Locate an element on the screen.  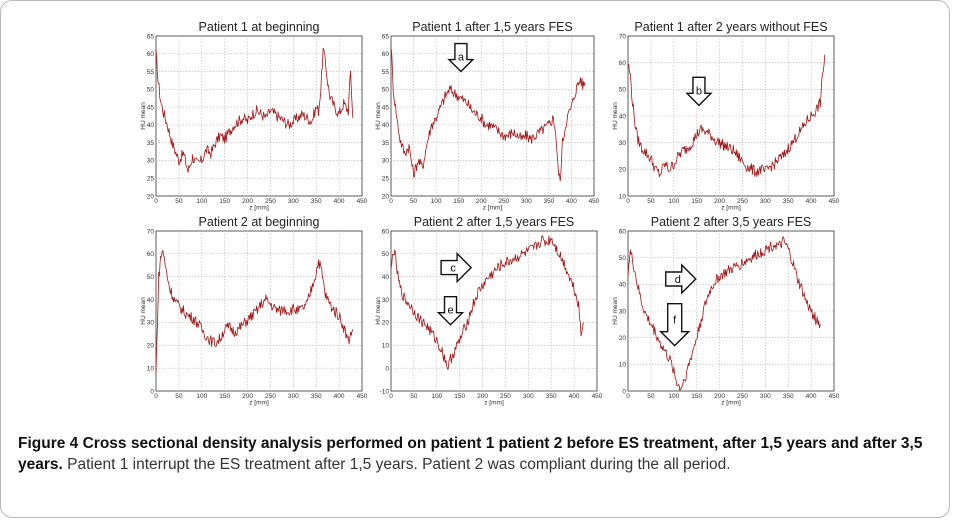
y-tick-label: 10 is located at coordinates (151, 368).